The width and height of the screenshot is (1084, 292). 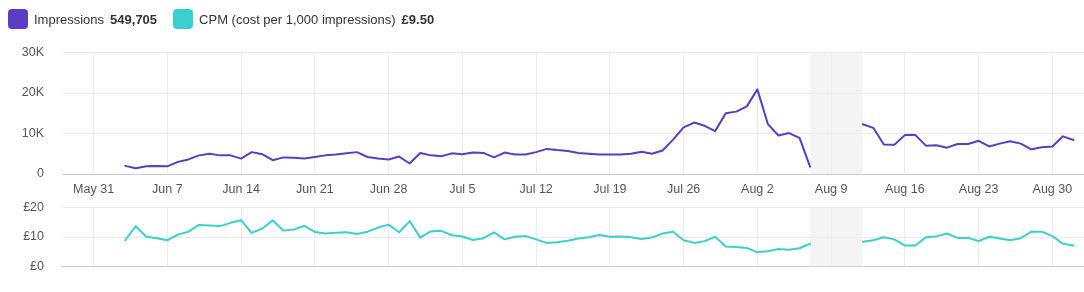 I want to click on x-tick-label: Jul 5, so click(x=462, y=188).